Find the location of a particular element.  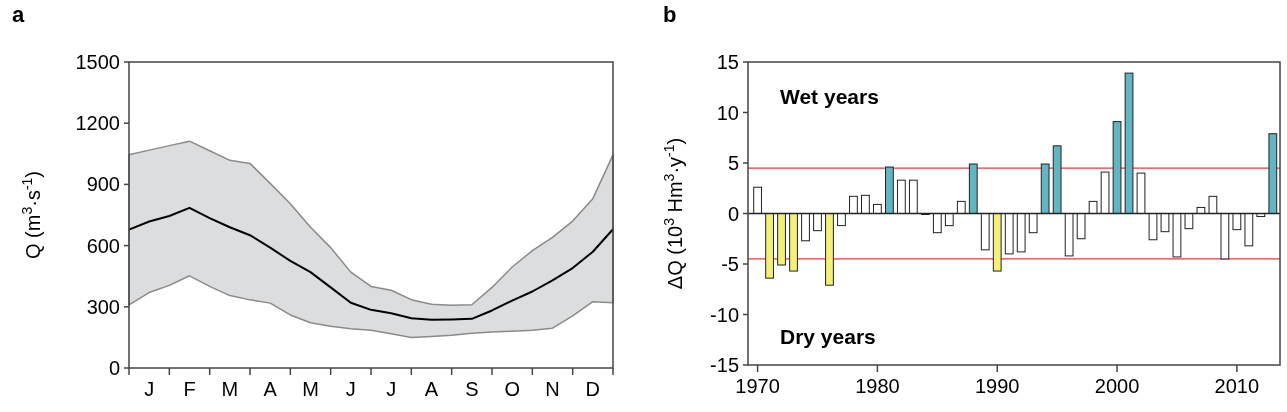

chart-title: b is located at coordinates (670, 14).